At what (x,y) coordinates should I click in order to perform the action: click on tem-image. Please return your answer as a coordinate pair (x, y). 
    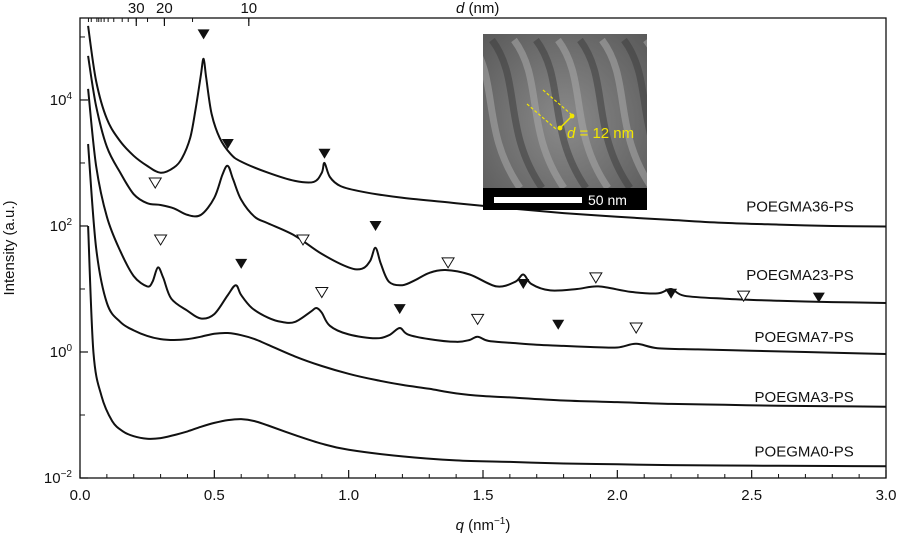
    Looking at the image, I should click on (565, 122).